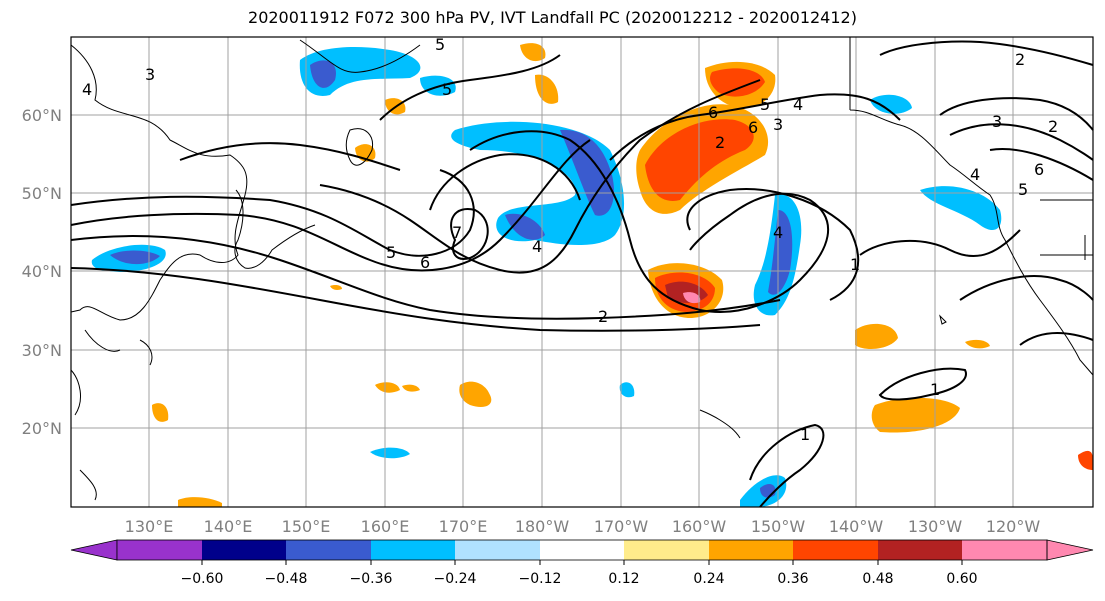 This screenshot has height=601, width=1105. Describe the element at coordinates (621, 526) in the screenshot. I see `lon-label: 170°W` at that location.